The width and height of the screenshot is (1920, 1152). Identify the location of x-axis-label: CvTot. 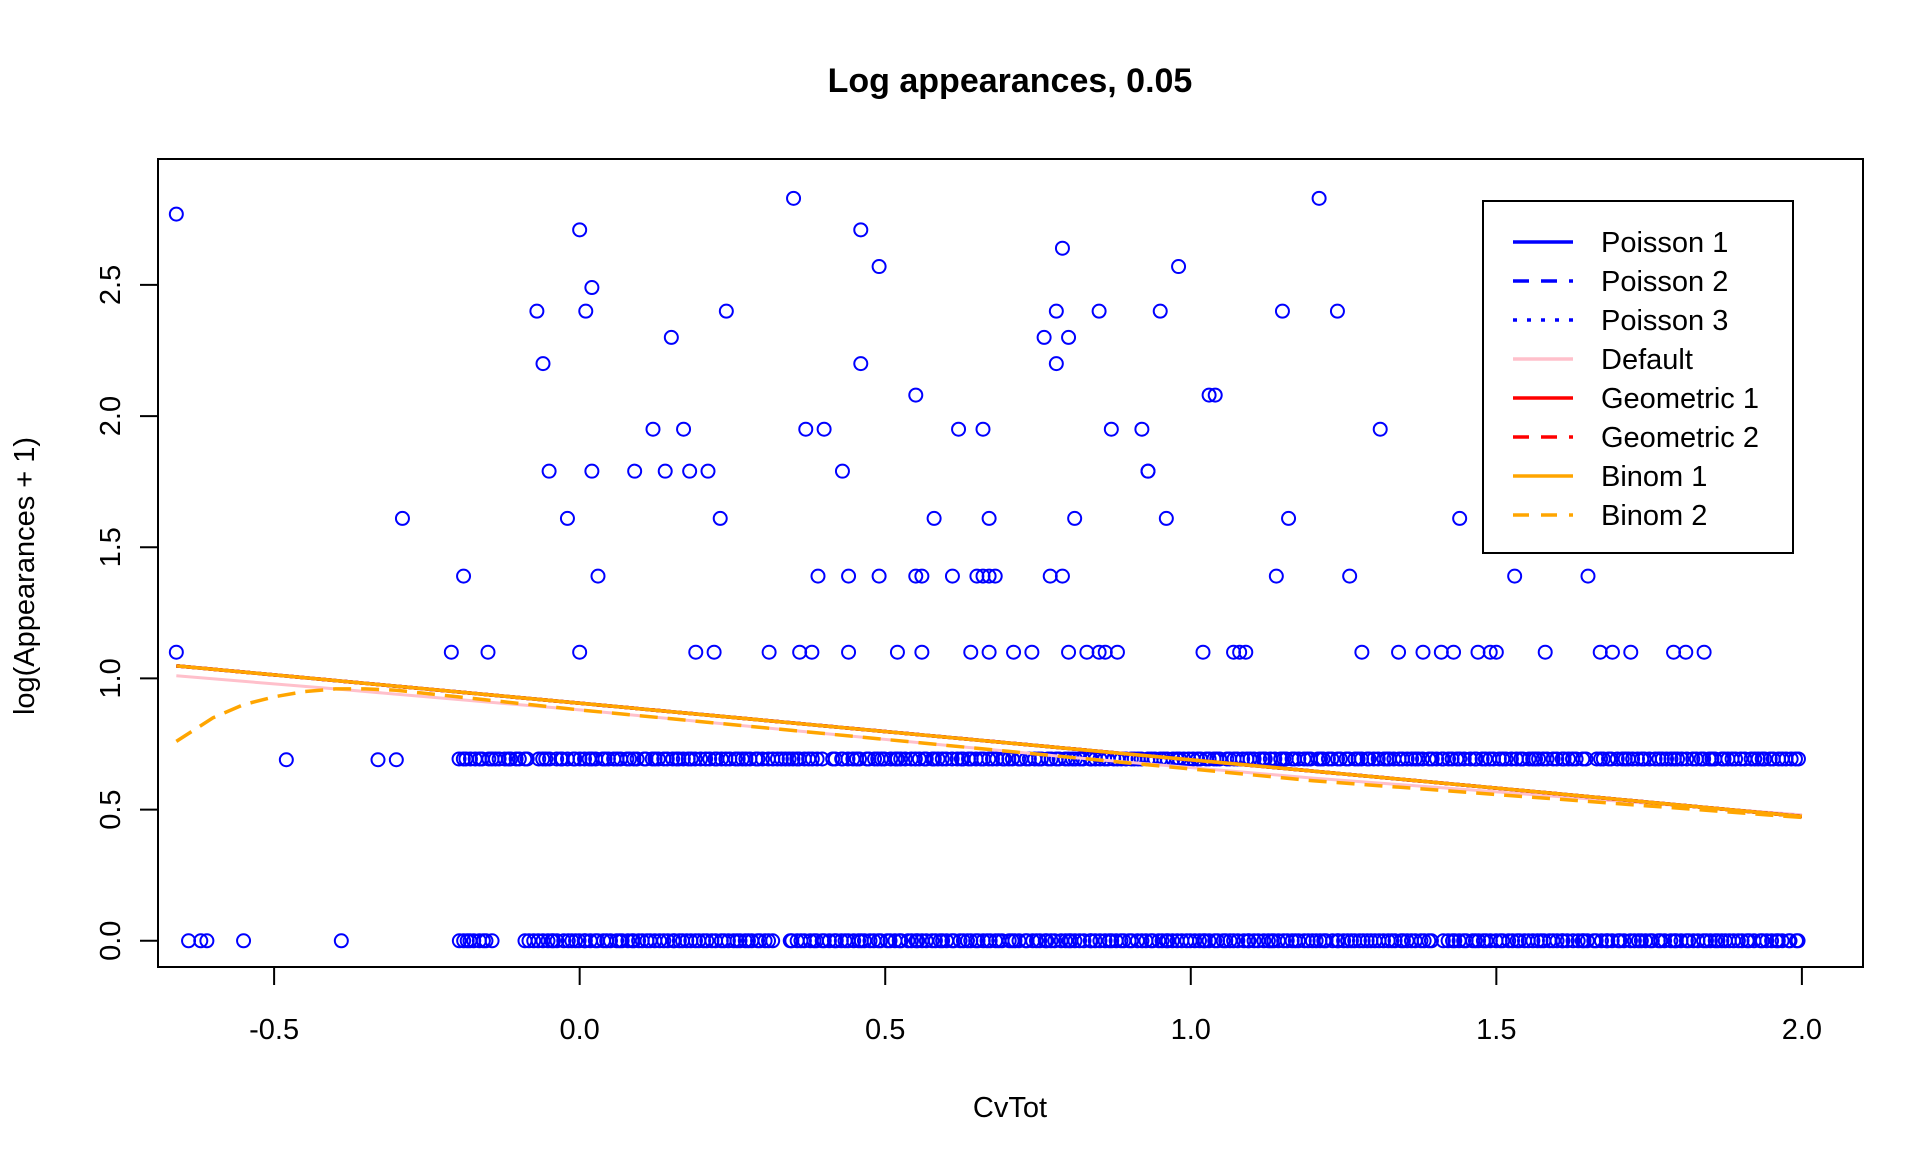
(1010, 1108).